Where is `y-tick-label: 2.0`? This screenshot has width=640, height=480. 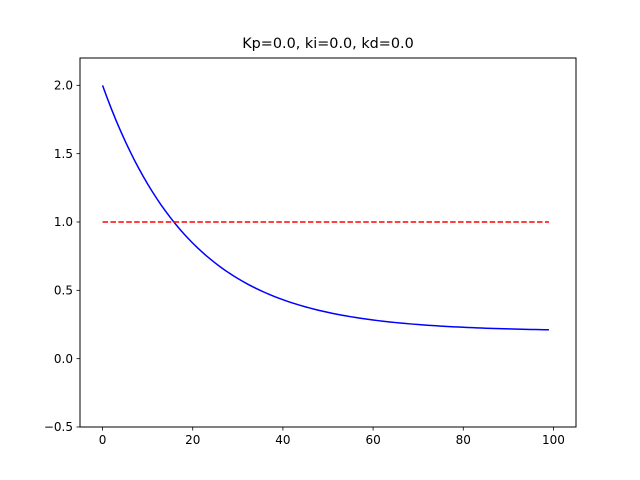
y-tick-label: 2.0 is located at coordinates (63, 86).